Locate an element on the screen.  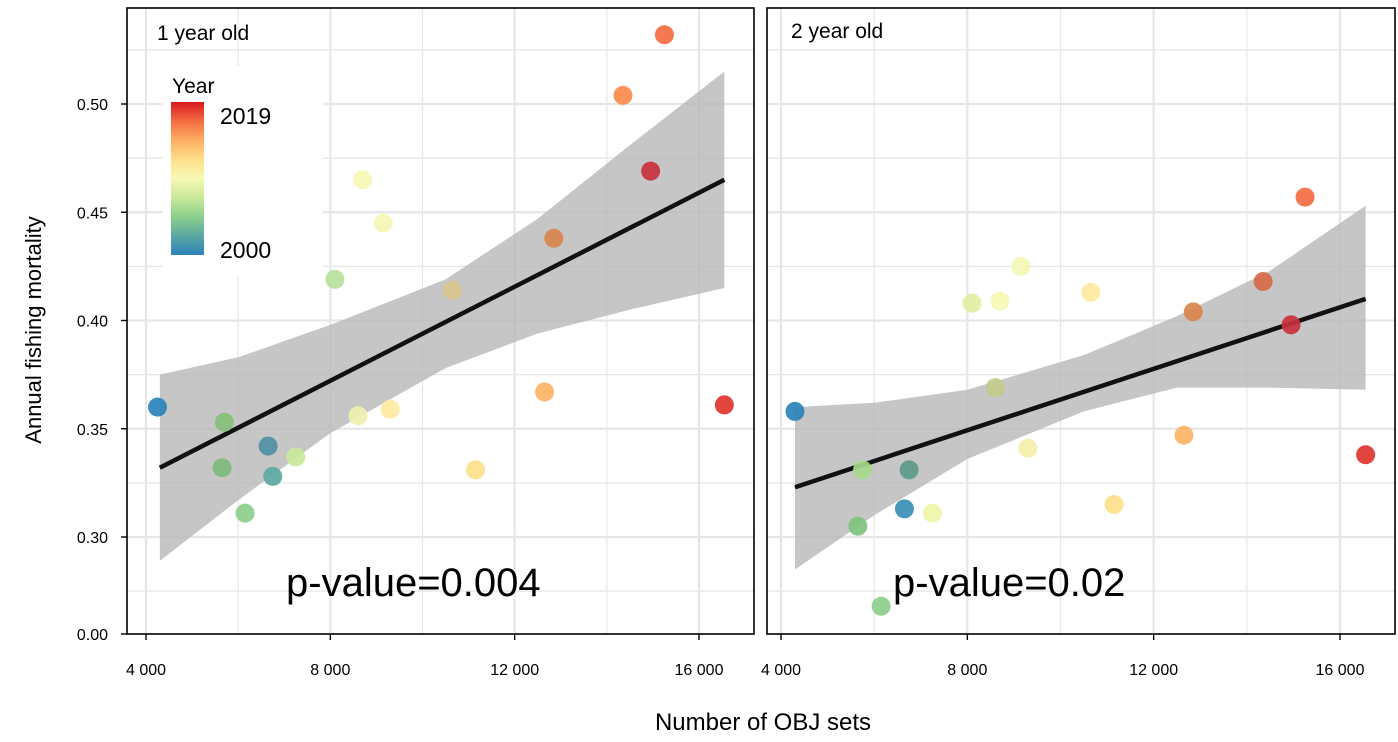
panel-1-p-value: p-value=0.004 is located at coordinates (413, 583).